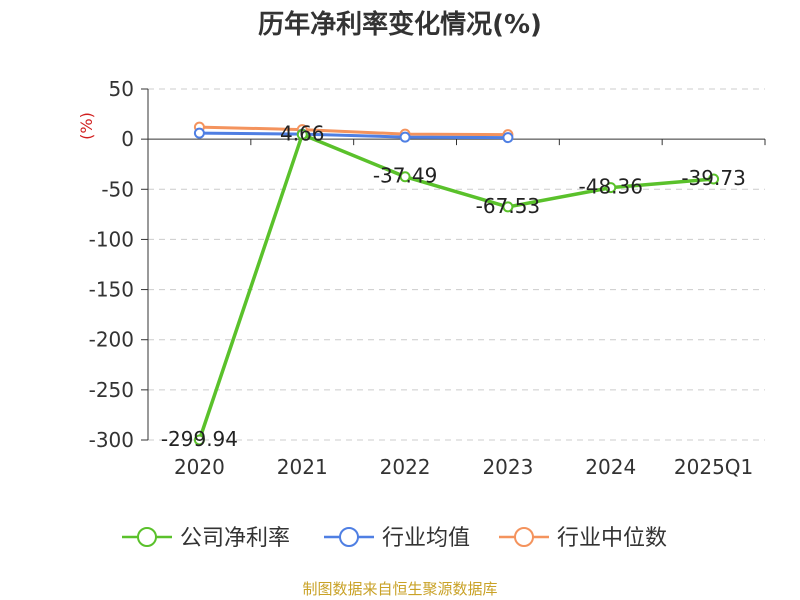 The width and height of the screenshot is (800, 600). I want to click on y-axis-unit-label: (%), so click(86, 126).